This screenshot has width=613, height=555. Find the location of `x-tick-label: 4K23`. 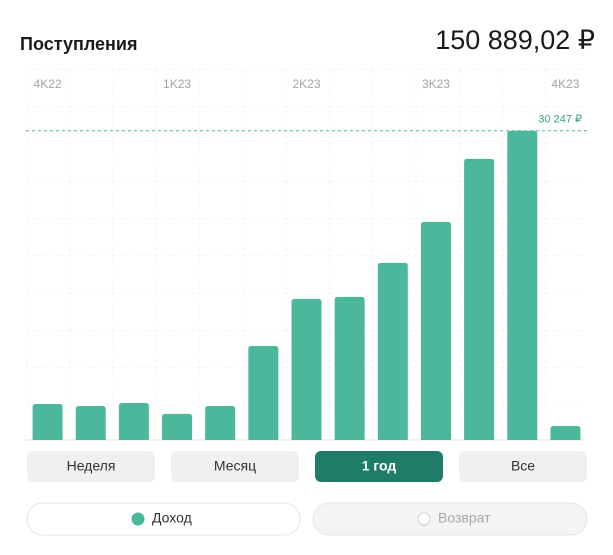

x-tick-label: 4K23 is located at coordinates (565, 84).